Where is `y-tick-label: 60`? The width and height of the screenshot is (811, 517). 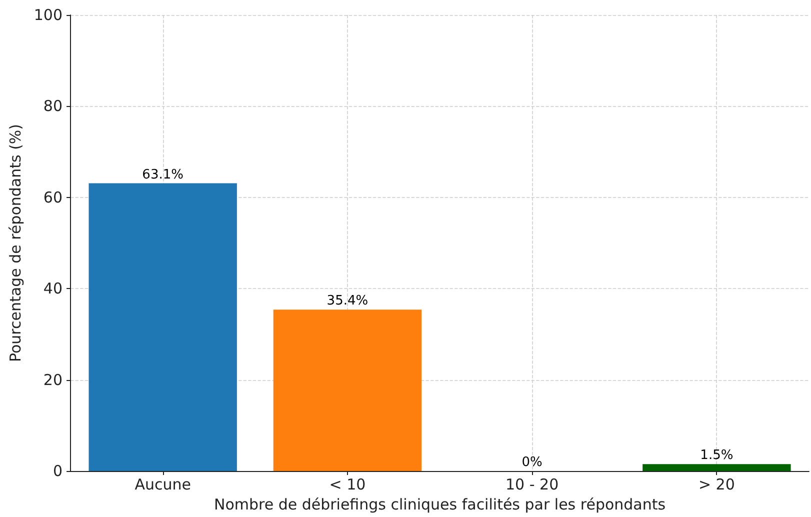
y-tick-label: 60 is located at coordinates (53, 197).